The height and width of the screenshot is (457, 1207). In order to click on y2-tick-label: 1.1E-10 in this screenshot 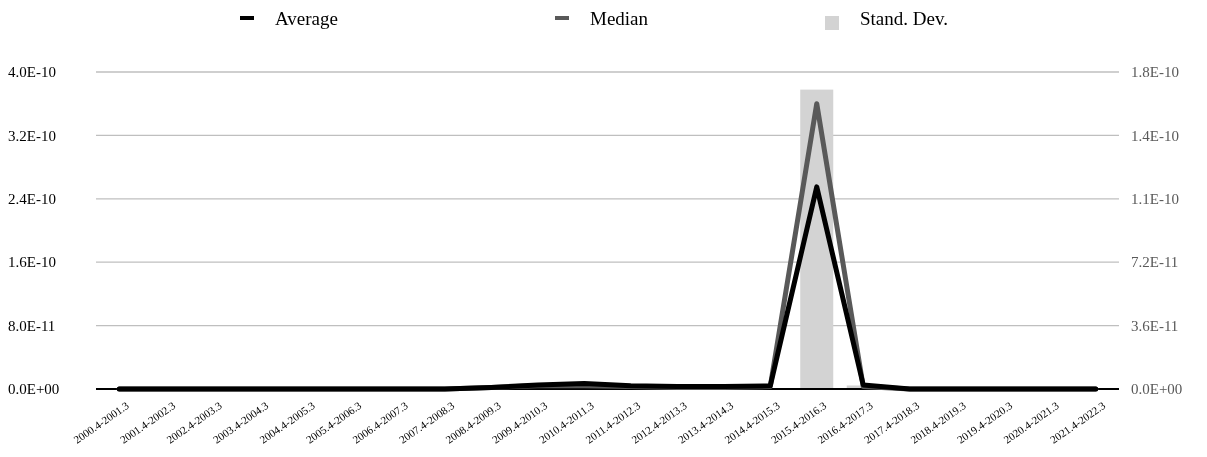, I will do `click(1155, 199)`.